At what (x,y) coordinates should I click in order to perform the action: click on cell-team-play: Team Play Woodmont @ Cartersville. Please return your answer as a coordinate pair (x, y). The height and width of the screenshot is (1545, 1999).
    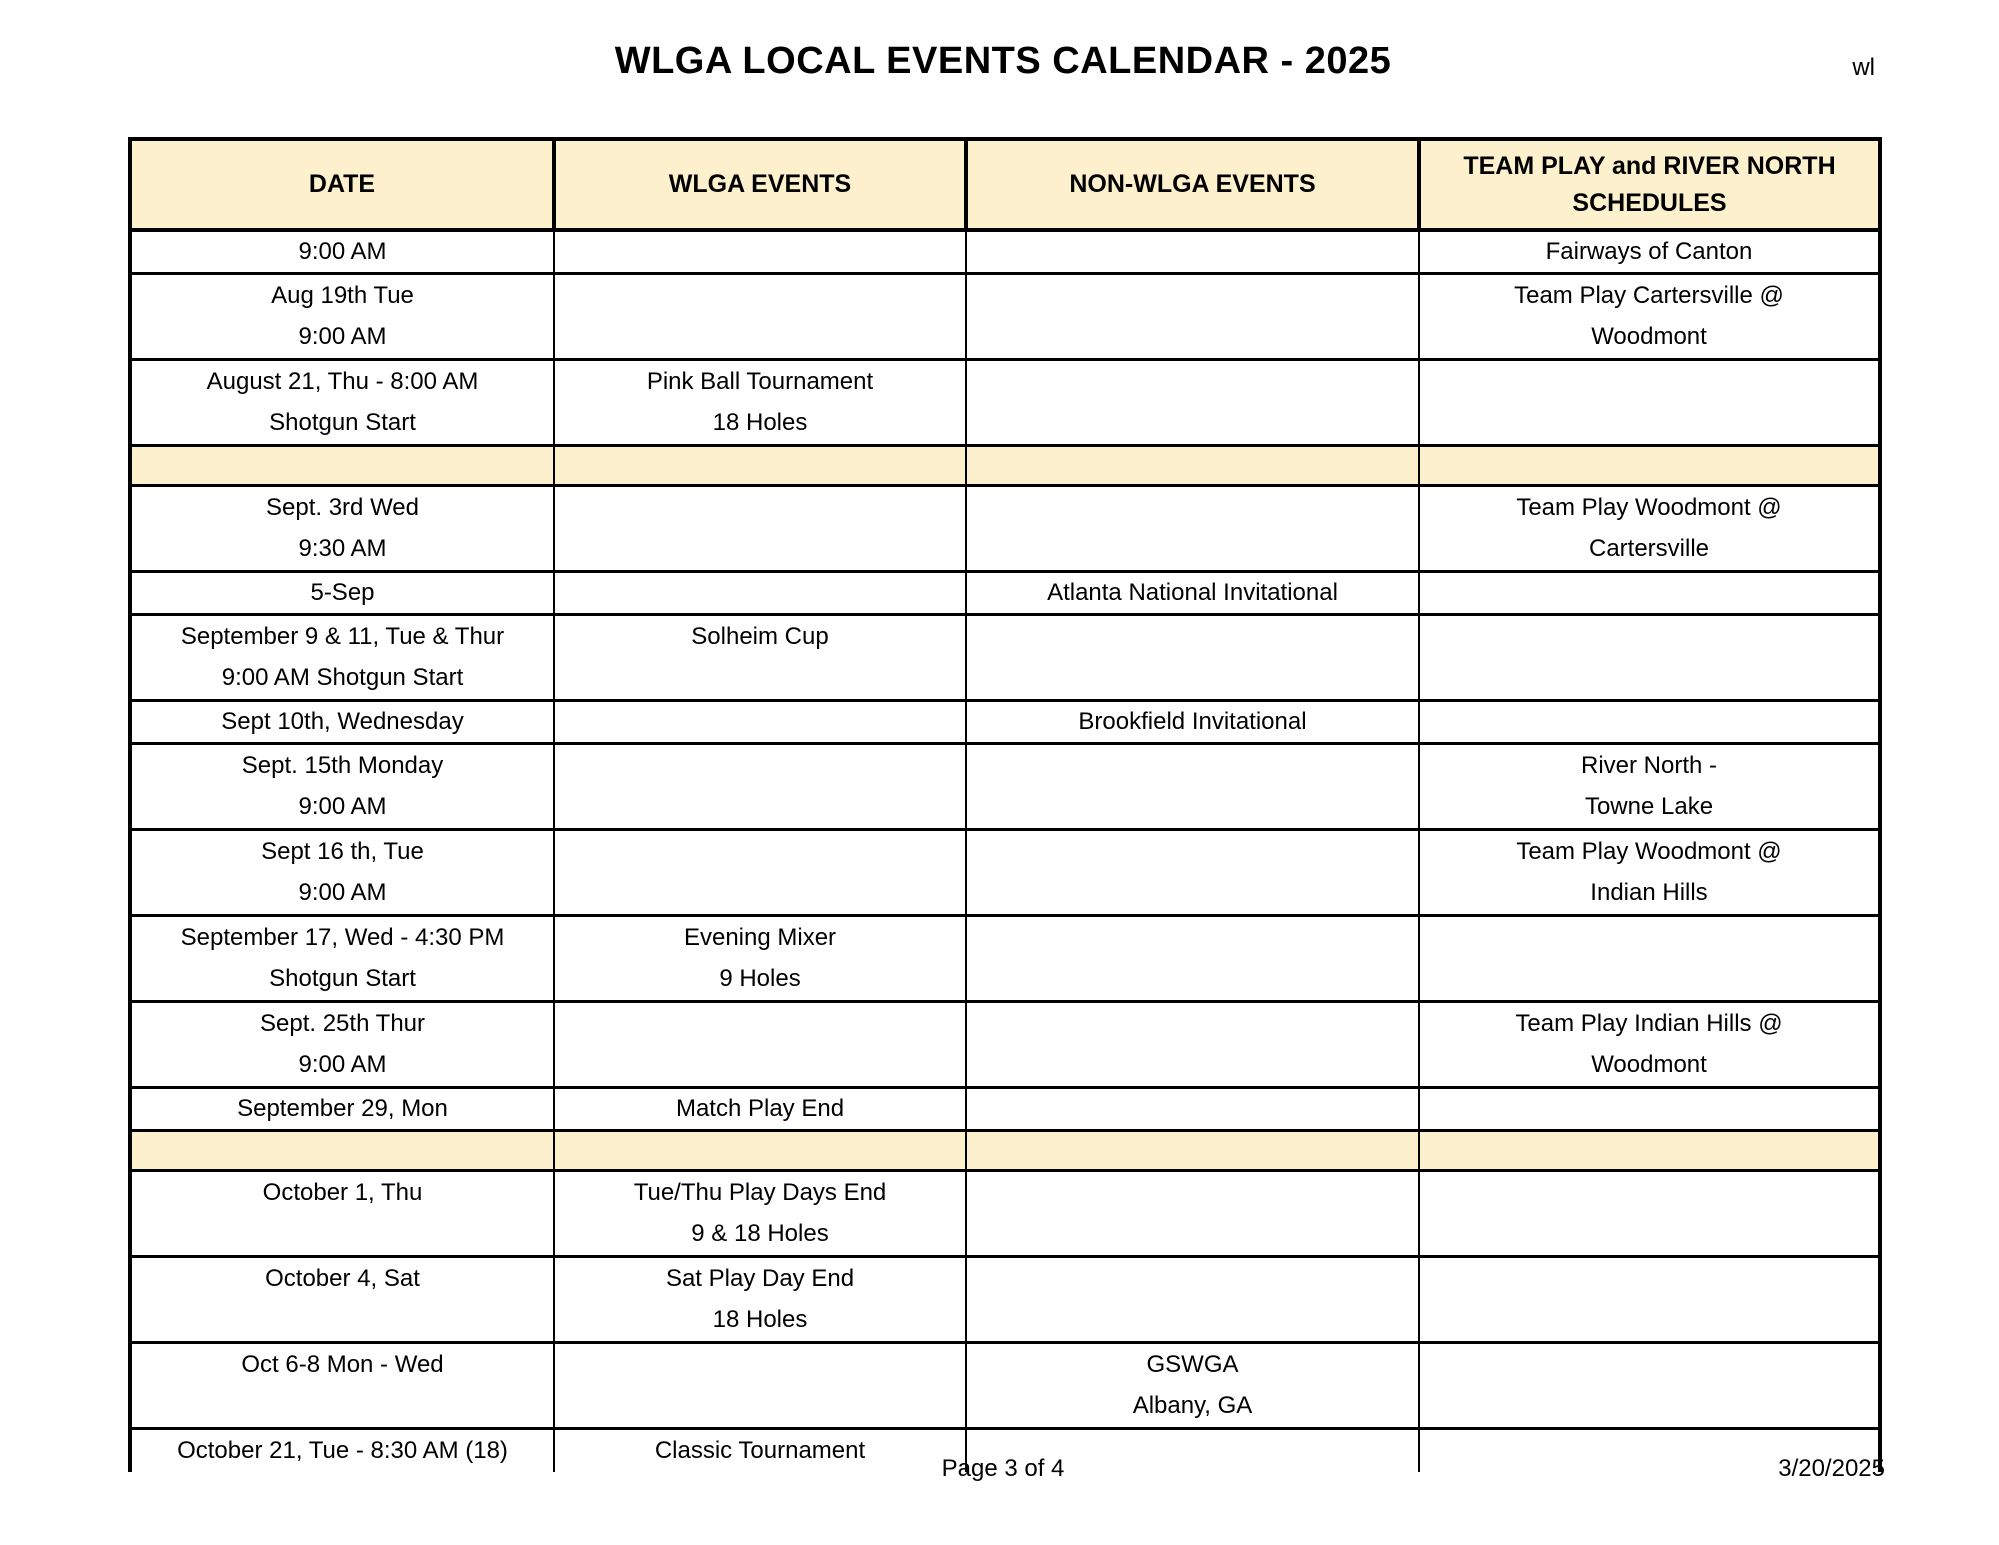
    Looking at the image, I should click on (1649, 528).